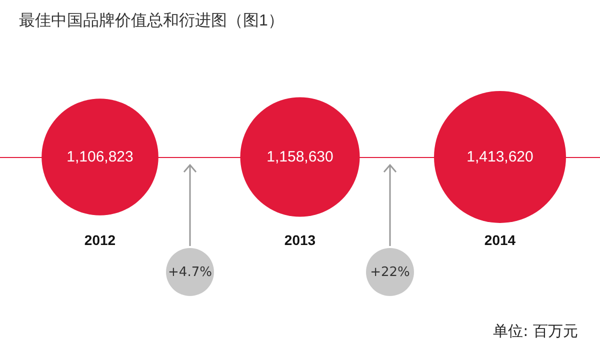 The height and width of the screenshot is (362, 600). Describe the element at coordinates (500, 240) in the screenshot. I see `category-label: 2014` at that location.